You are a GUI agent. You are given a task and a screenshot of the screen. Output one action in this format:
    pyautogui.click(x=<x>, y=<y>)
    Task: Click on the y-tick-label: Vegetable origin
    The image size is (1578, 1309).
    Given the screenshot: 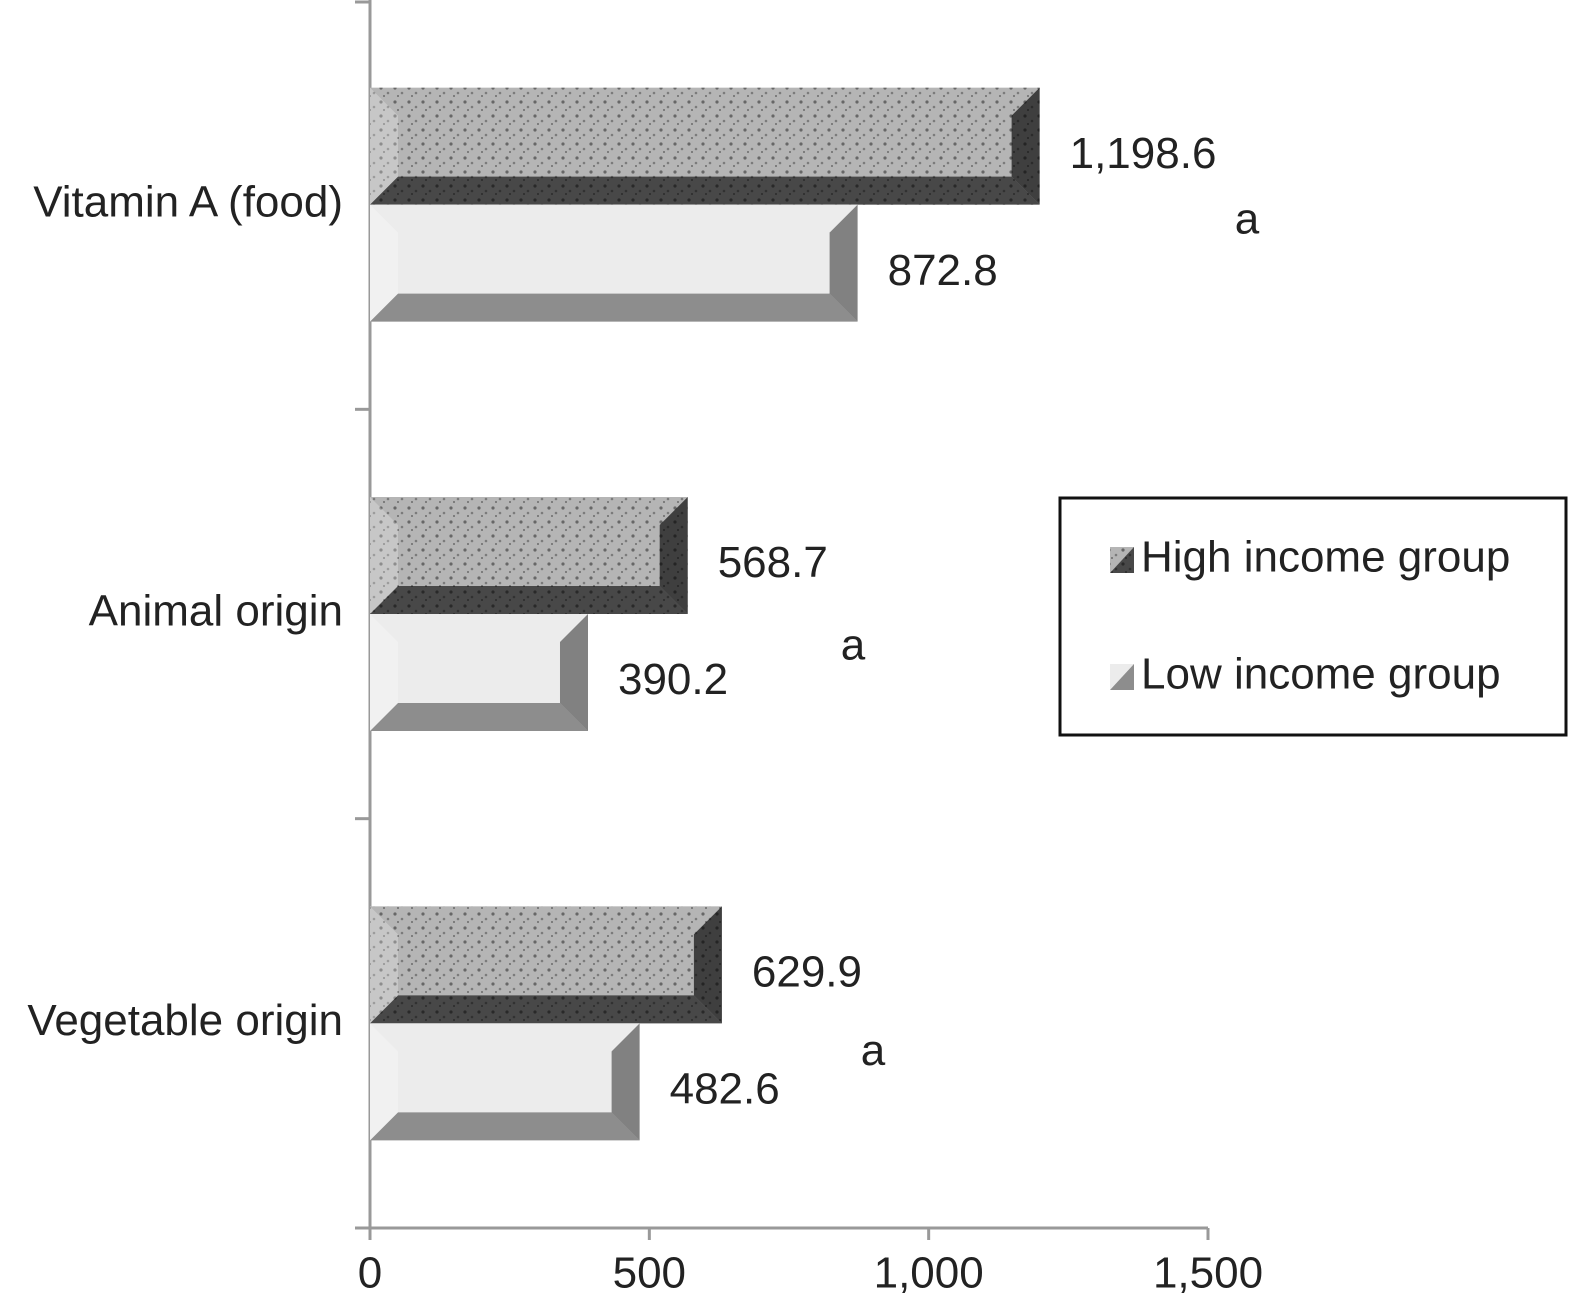 What is the action you would take?
    pyautogui.click(x=185, y=1020)
    